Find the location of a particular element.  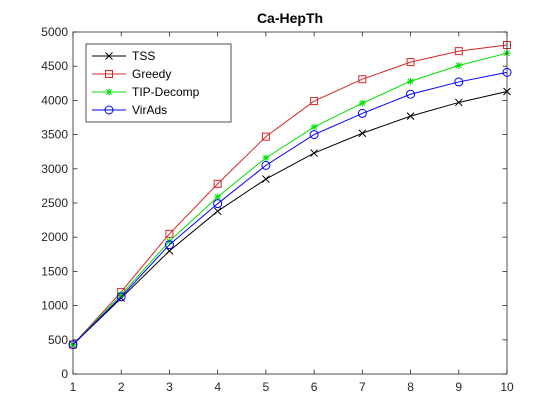

y-tick-label: 0 is located at coordinates (64, 374).